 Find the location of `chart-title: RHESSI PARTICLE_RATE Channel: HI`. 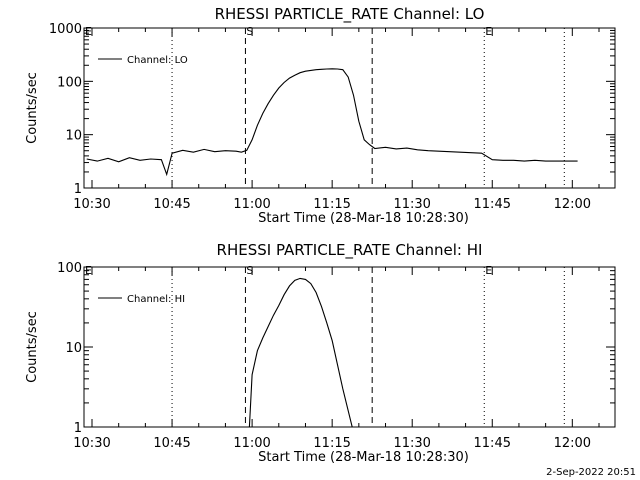

chart-title: RHESSI PARTICLE_RATE Channel: HI is located at coordinates (350, 250).